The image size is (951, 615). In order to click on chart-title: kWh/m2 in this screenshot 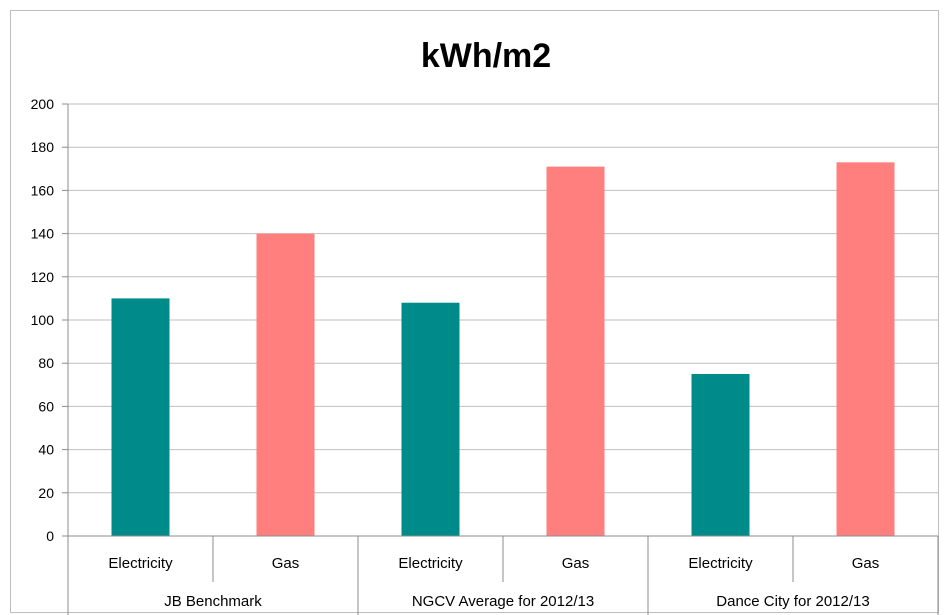, I will do `click(486, 56)`.